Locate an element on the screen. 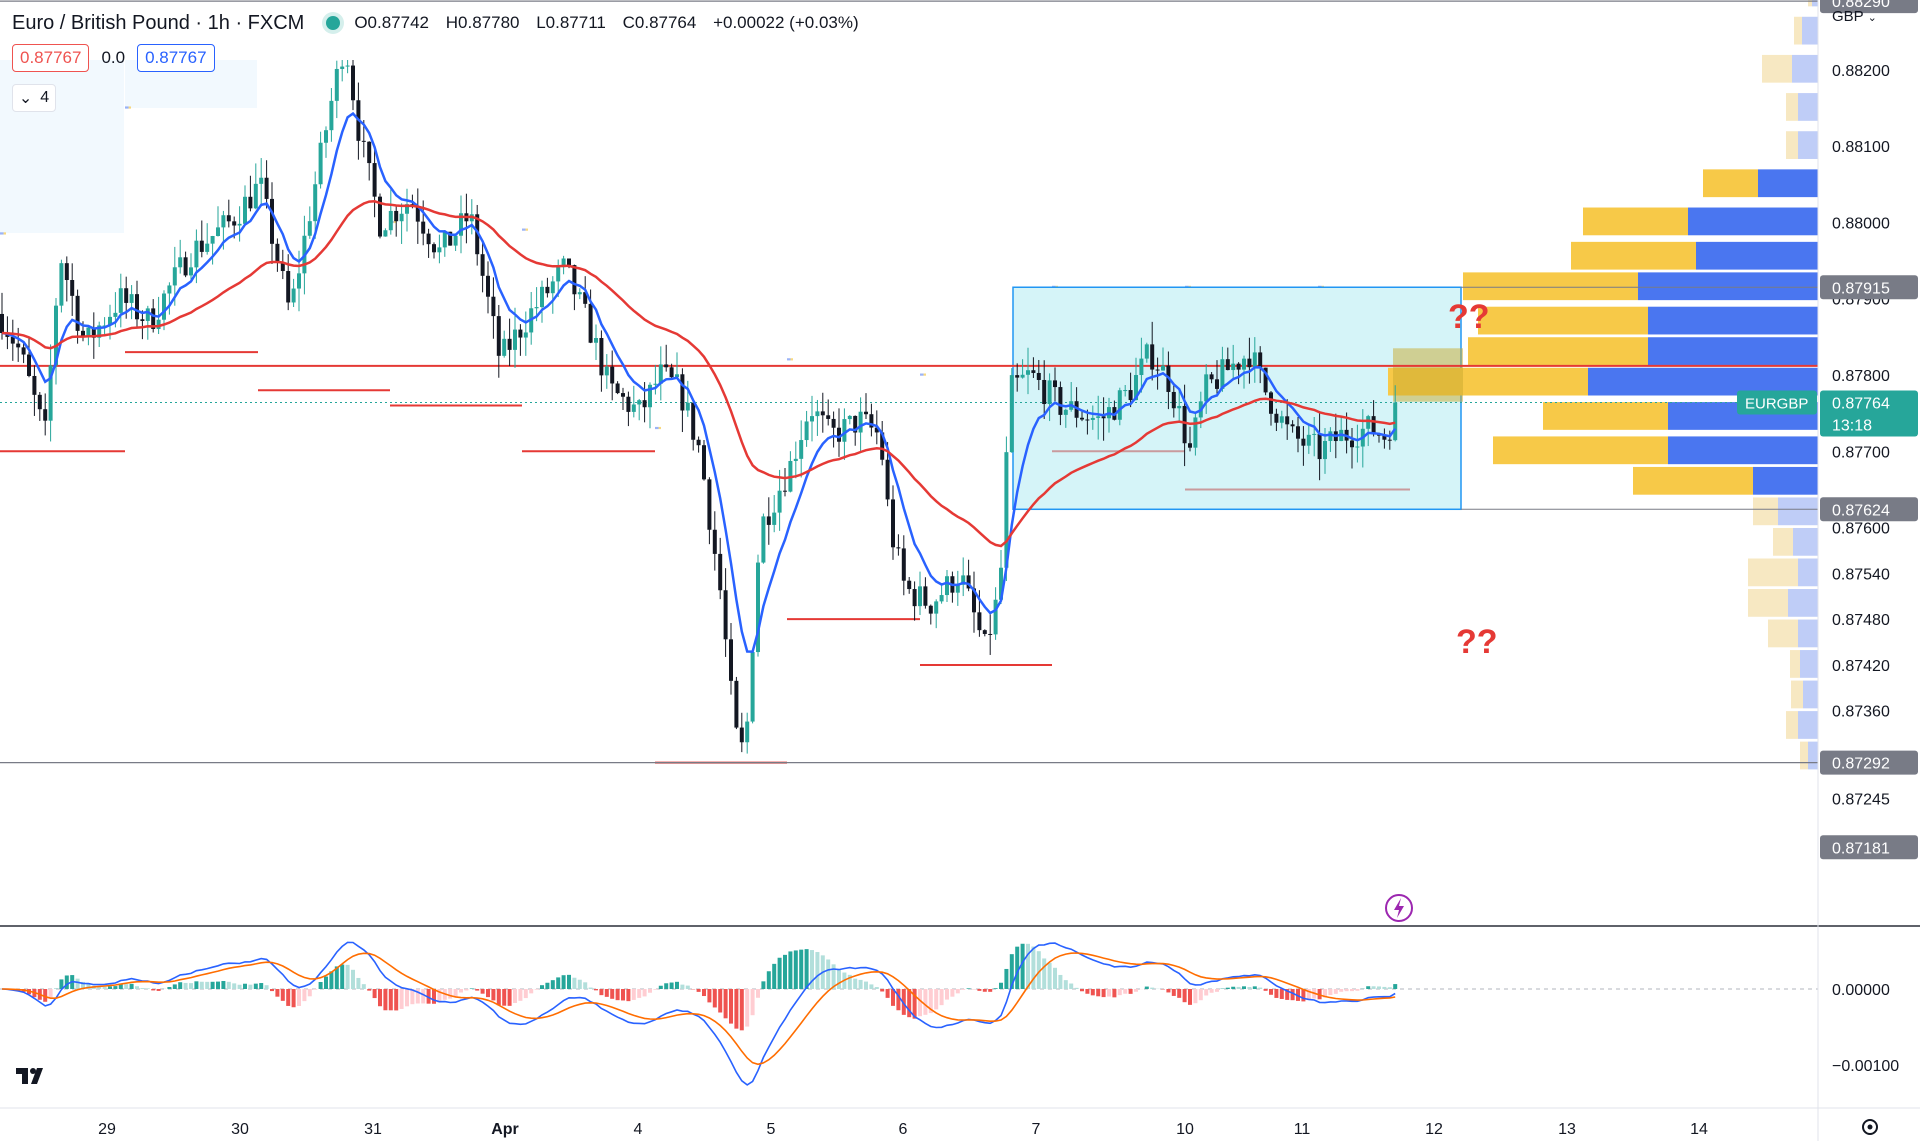  sell-button: 0.87767 is located at coordinates (51, 58).